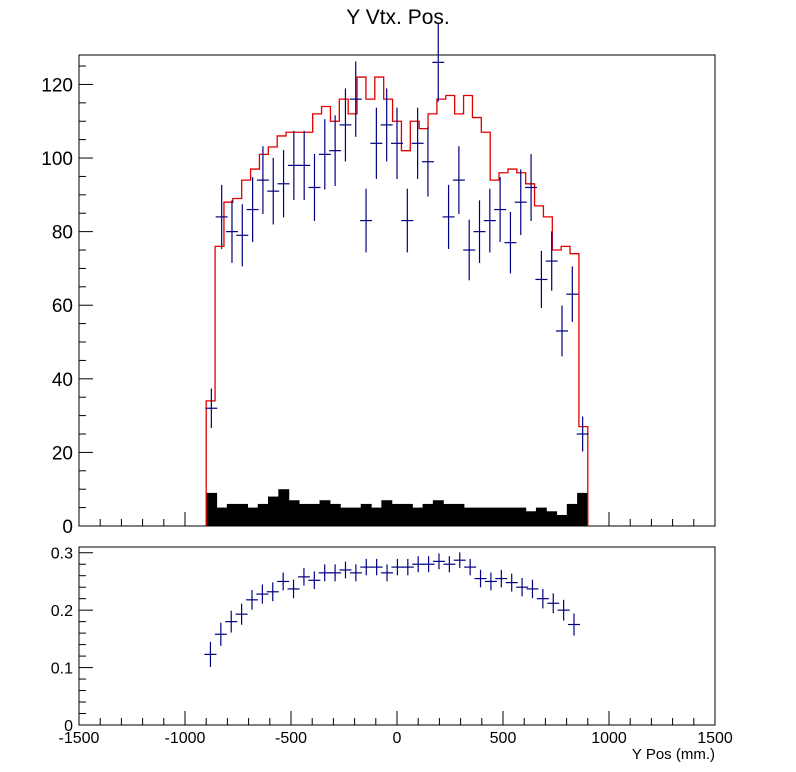 The image size is (796, 772). I want to click on bottom-plot-ytick-labels: 0 0.1 0.2 0.3, so click(62, 640).